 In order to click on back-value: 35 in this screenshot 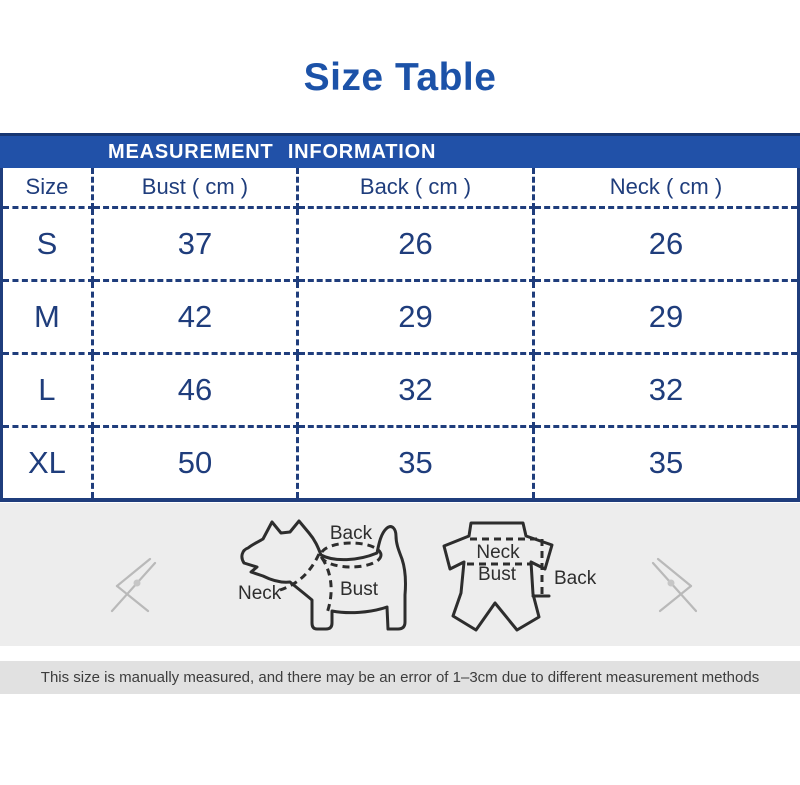, I will do `click(415, 462)`.